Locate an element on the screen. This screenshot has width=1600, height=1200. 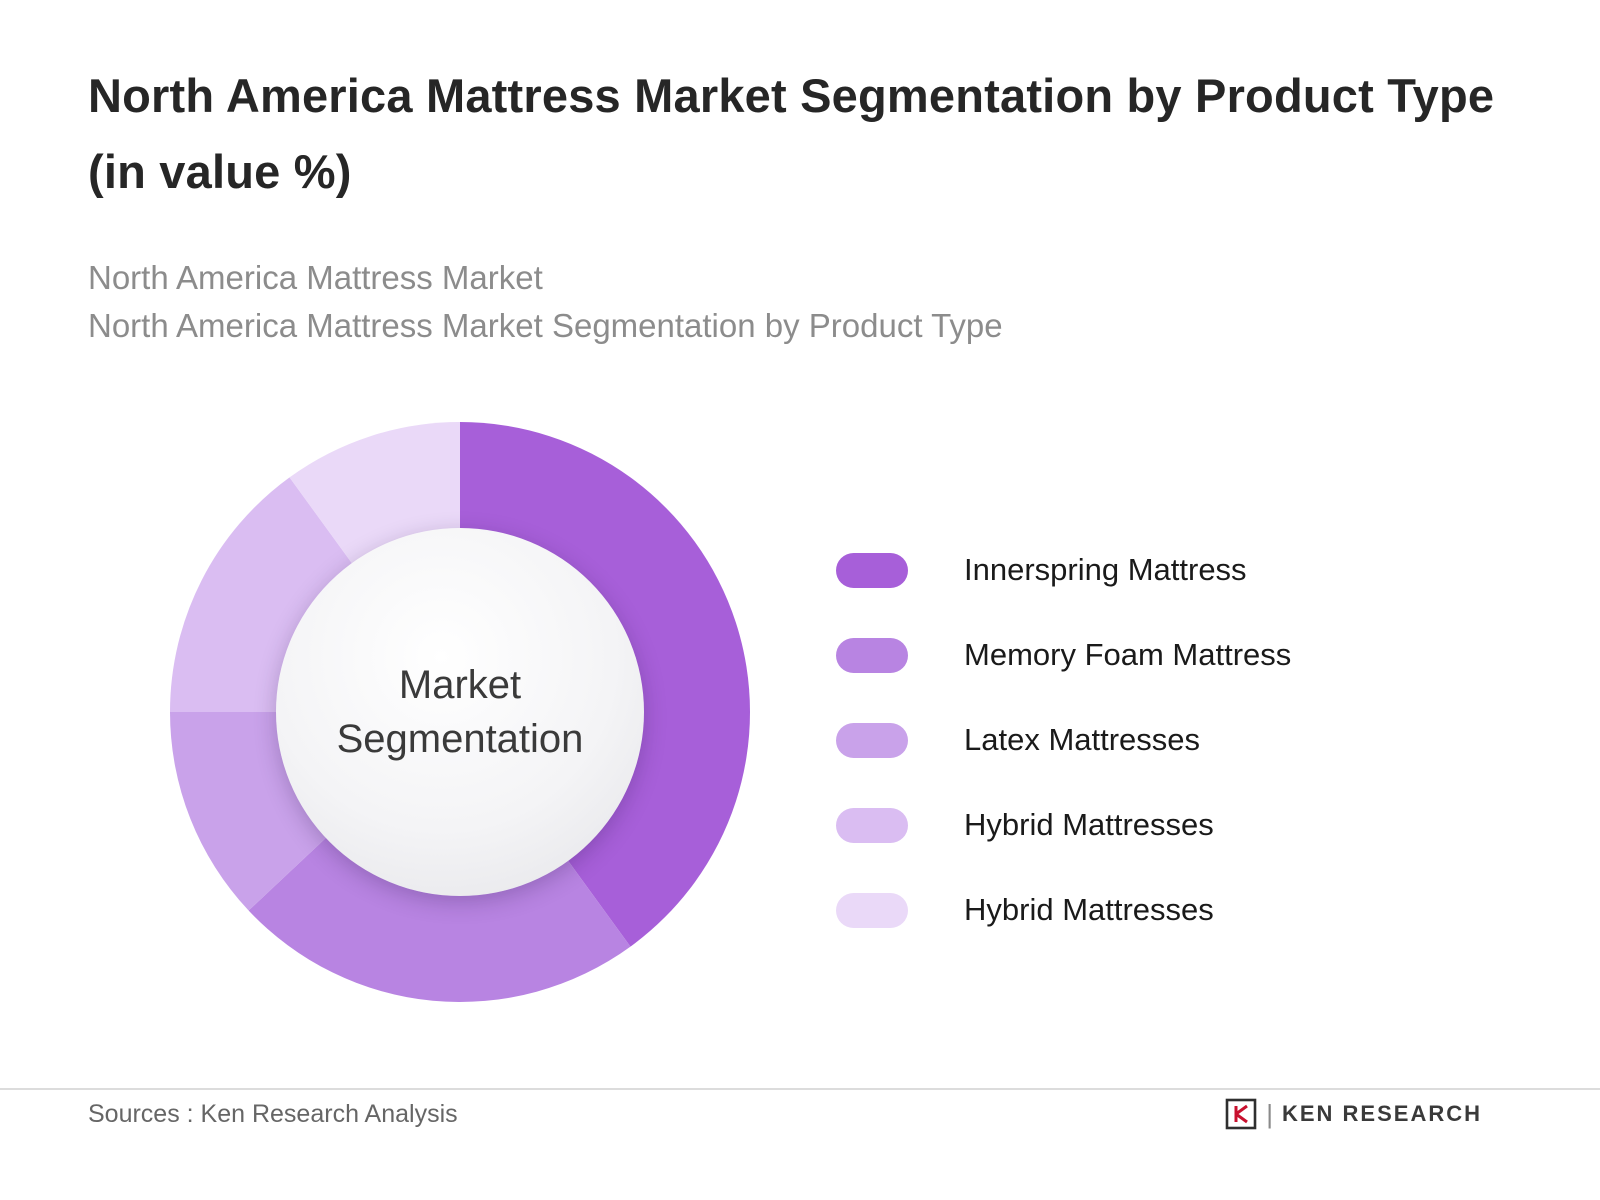
legend-label: Memory Foam Mattress is located at coordinates (1128, 654).